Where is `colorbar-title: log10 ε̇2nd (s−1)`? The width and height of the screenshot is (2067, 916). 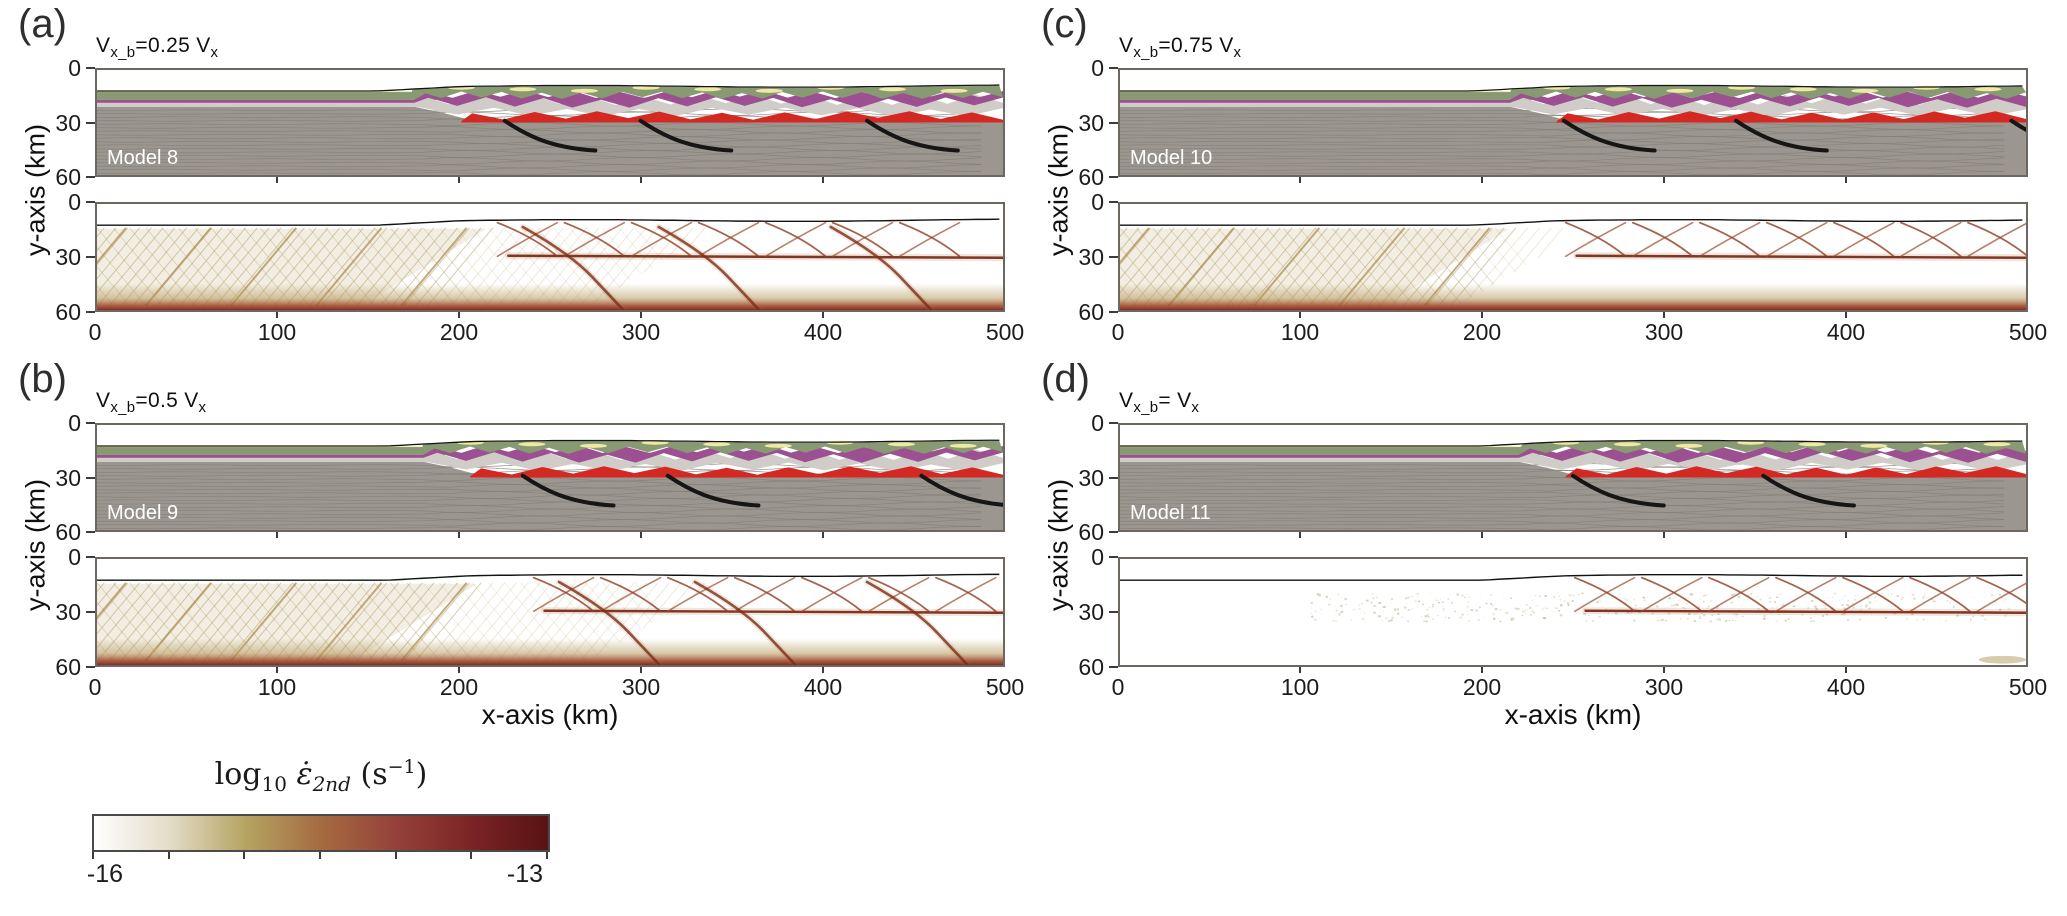 colorbar-title: log10 ε̇2nd (s−1) is located at coordinates (321, 776).